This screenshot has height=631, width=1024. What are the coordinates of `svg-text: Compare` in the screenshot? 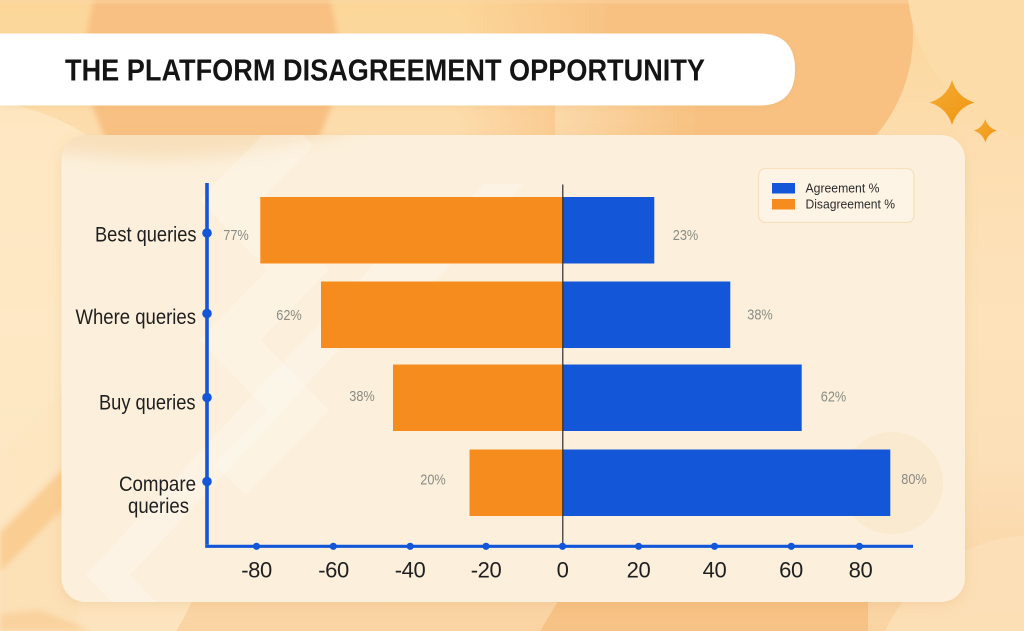 It's located at (157, 484).